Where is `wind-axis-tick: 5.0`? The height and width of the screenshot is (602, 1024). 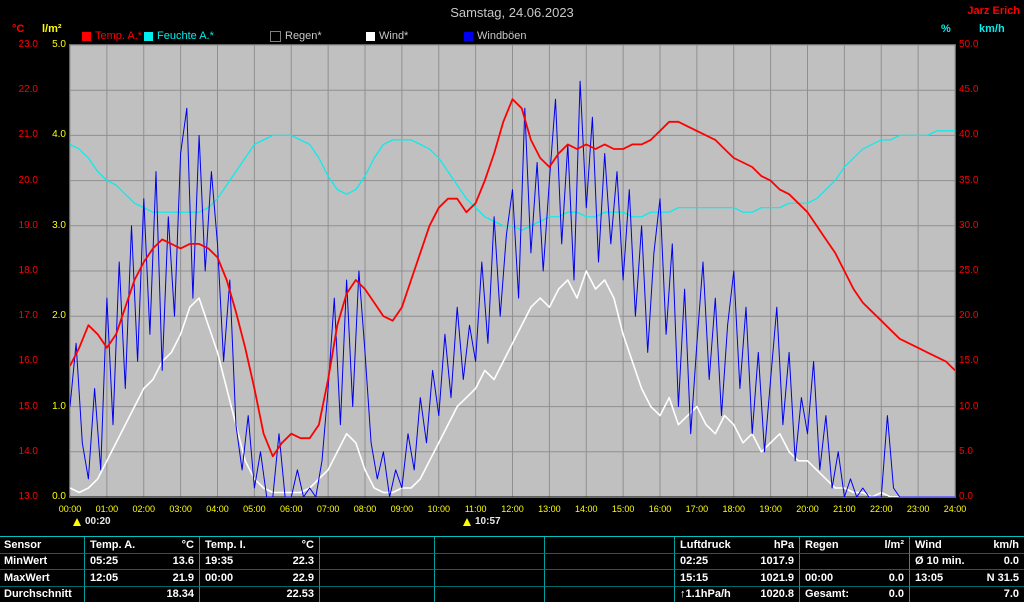
wind-axis-tick: 5.0 is located at coordinates (966, 451).